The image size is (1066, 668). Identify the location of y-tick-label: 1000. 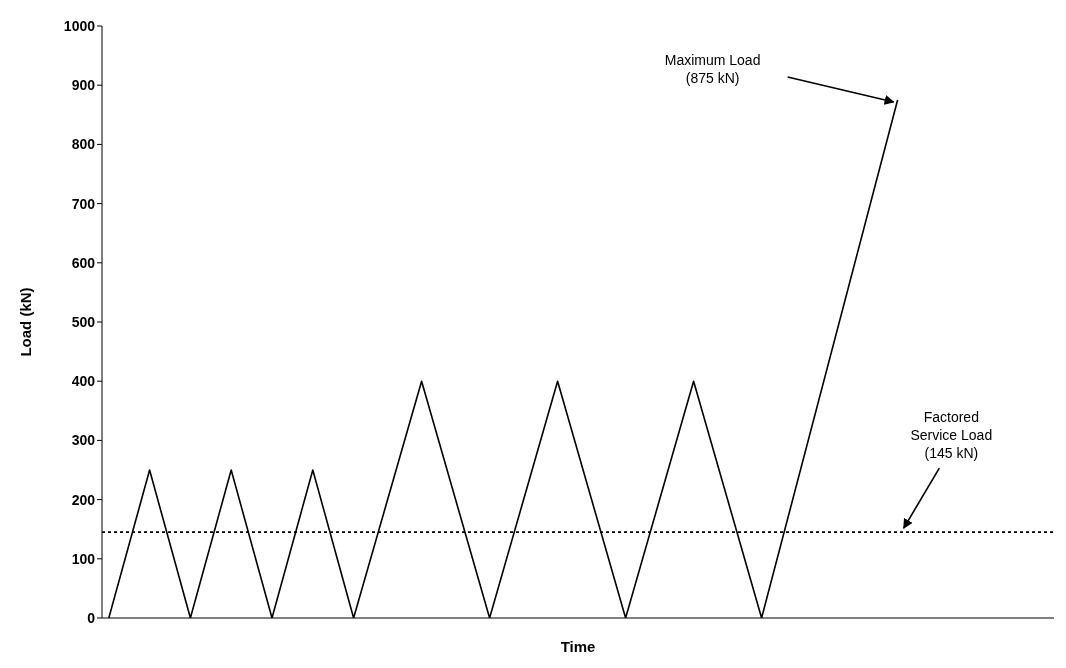
(79, 25).